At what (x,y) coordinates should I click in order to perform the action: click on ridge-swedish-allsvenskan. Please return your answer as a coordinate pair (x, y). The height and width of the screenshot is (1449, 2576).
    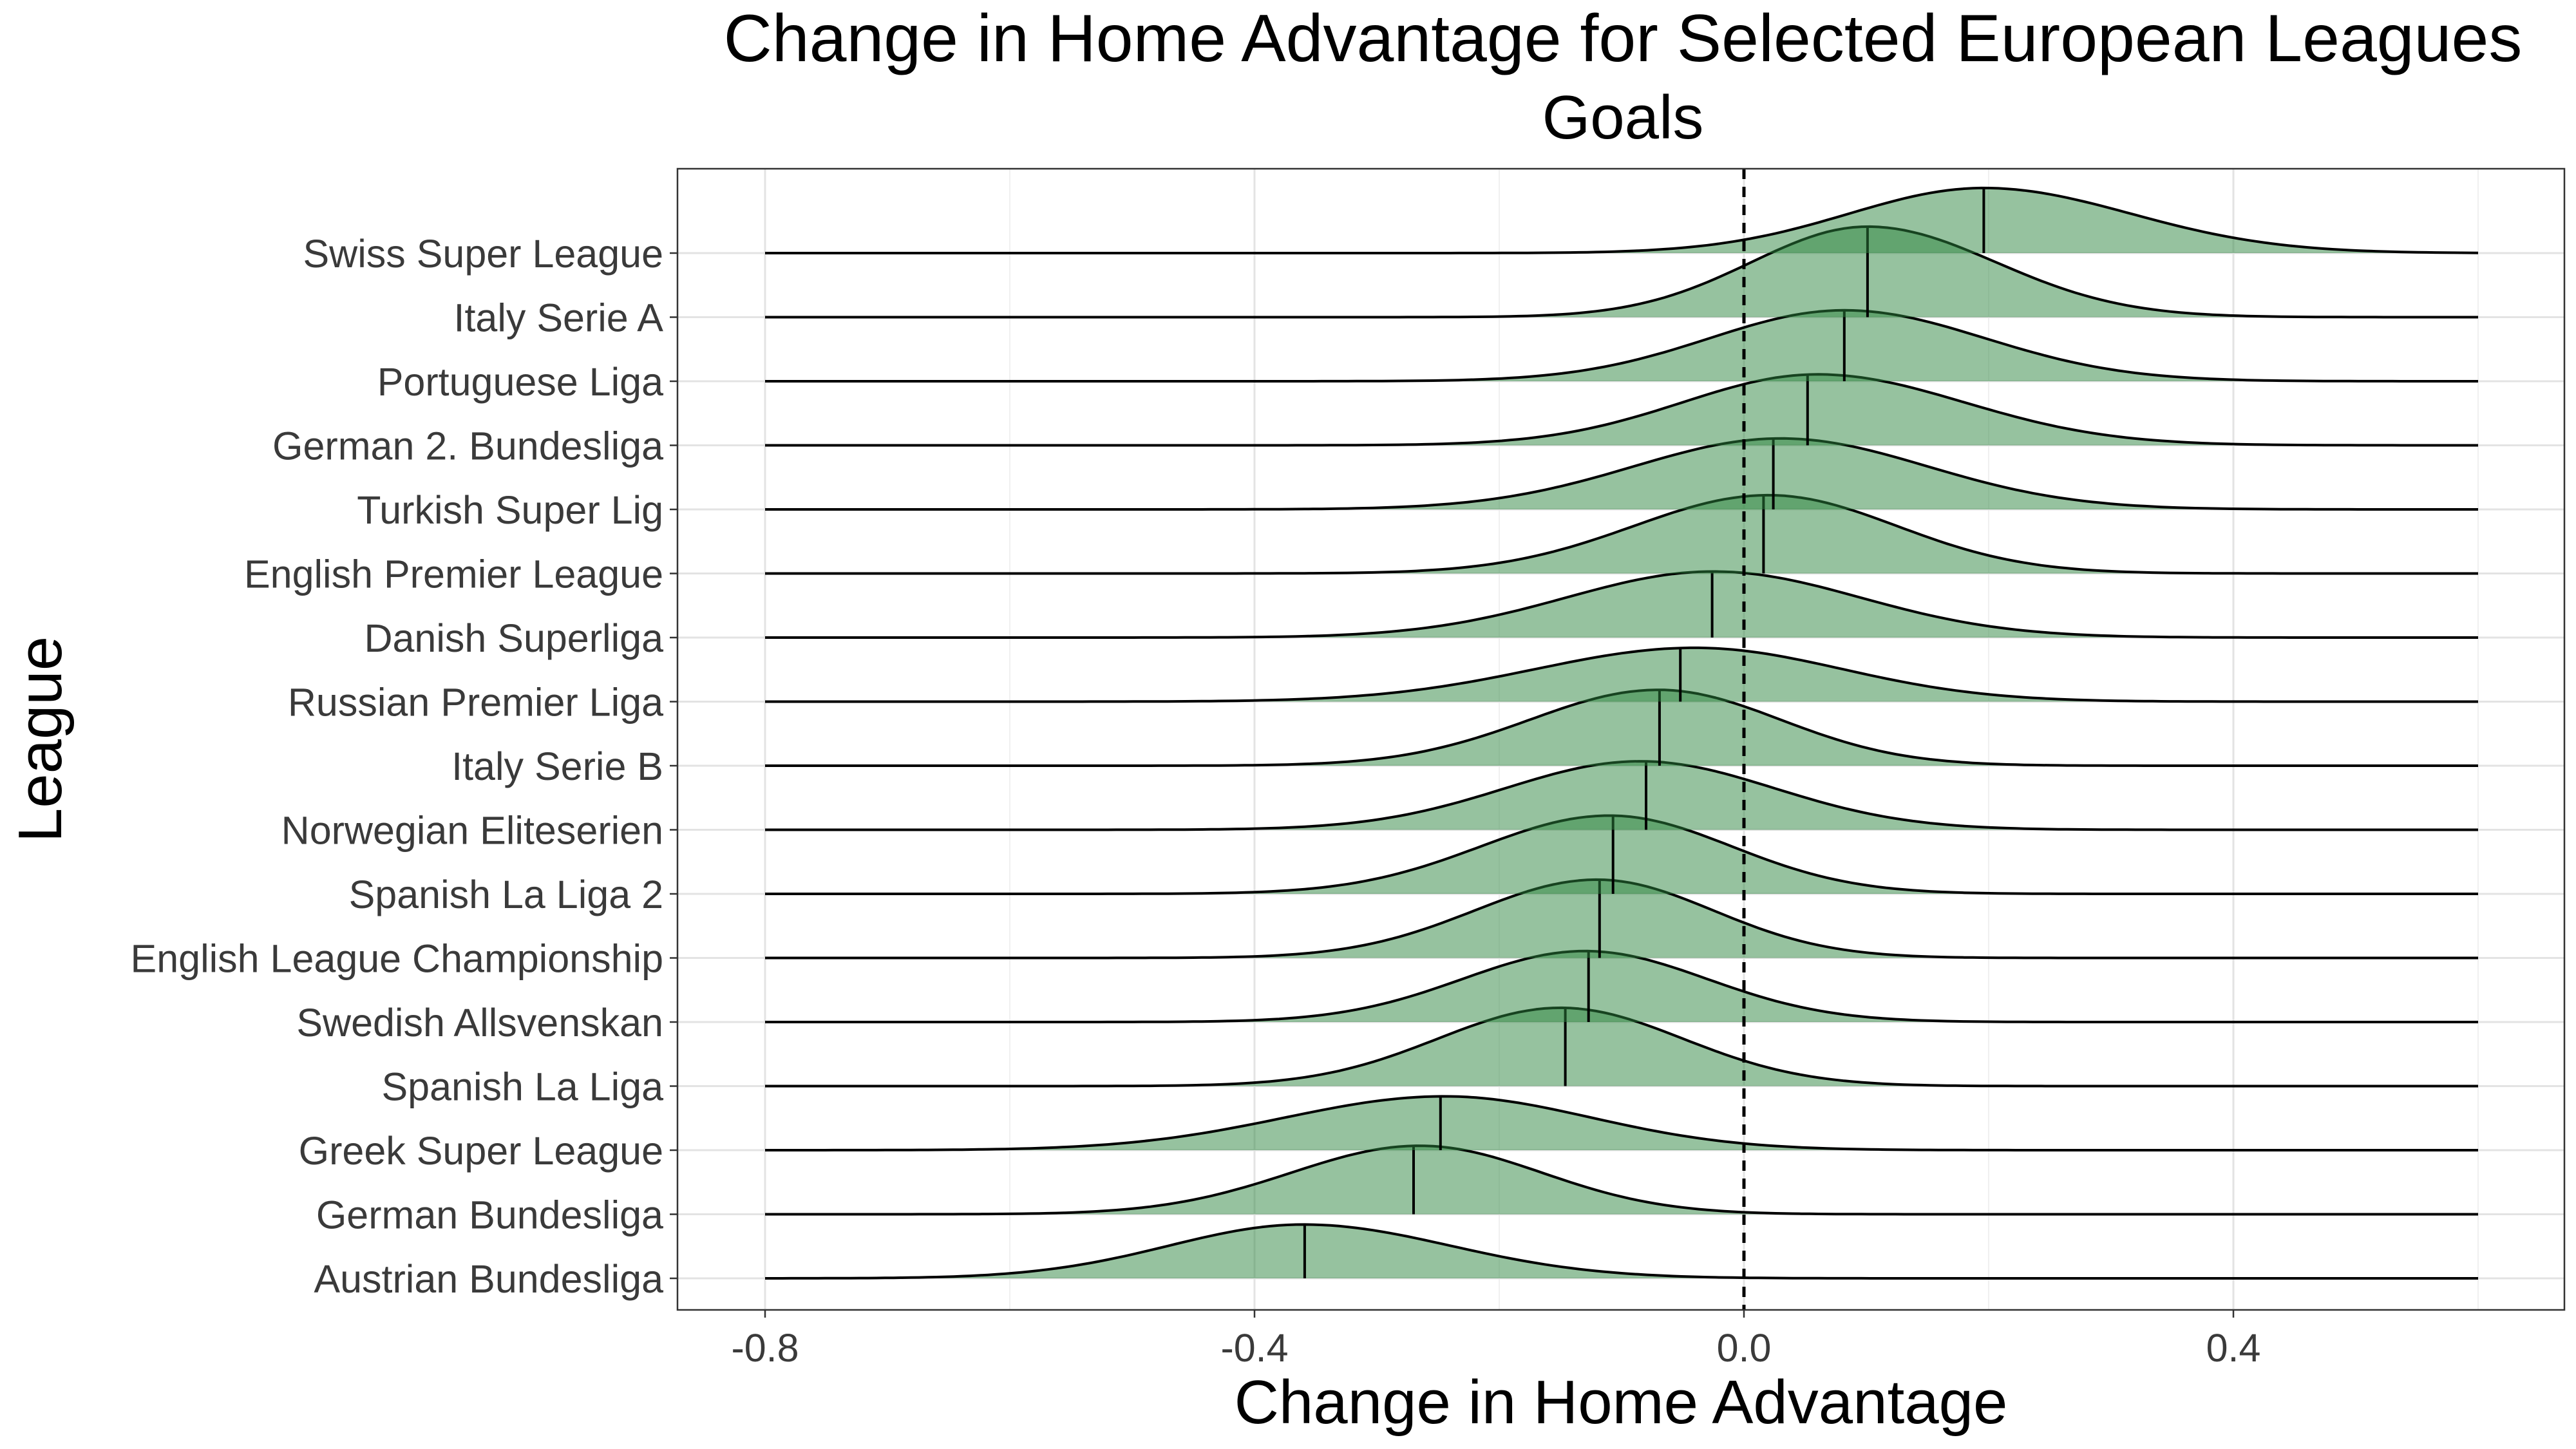
    Looking at the image, I should click on (1622, 986).